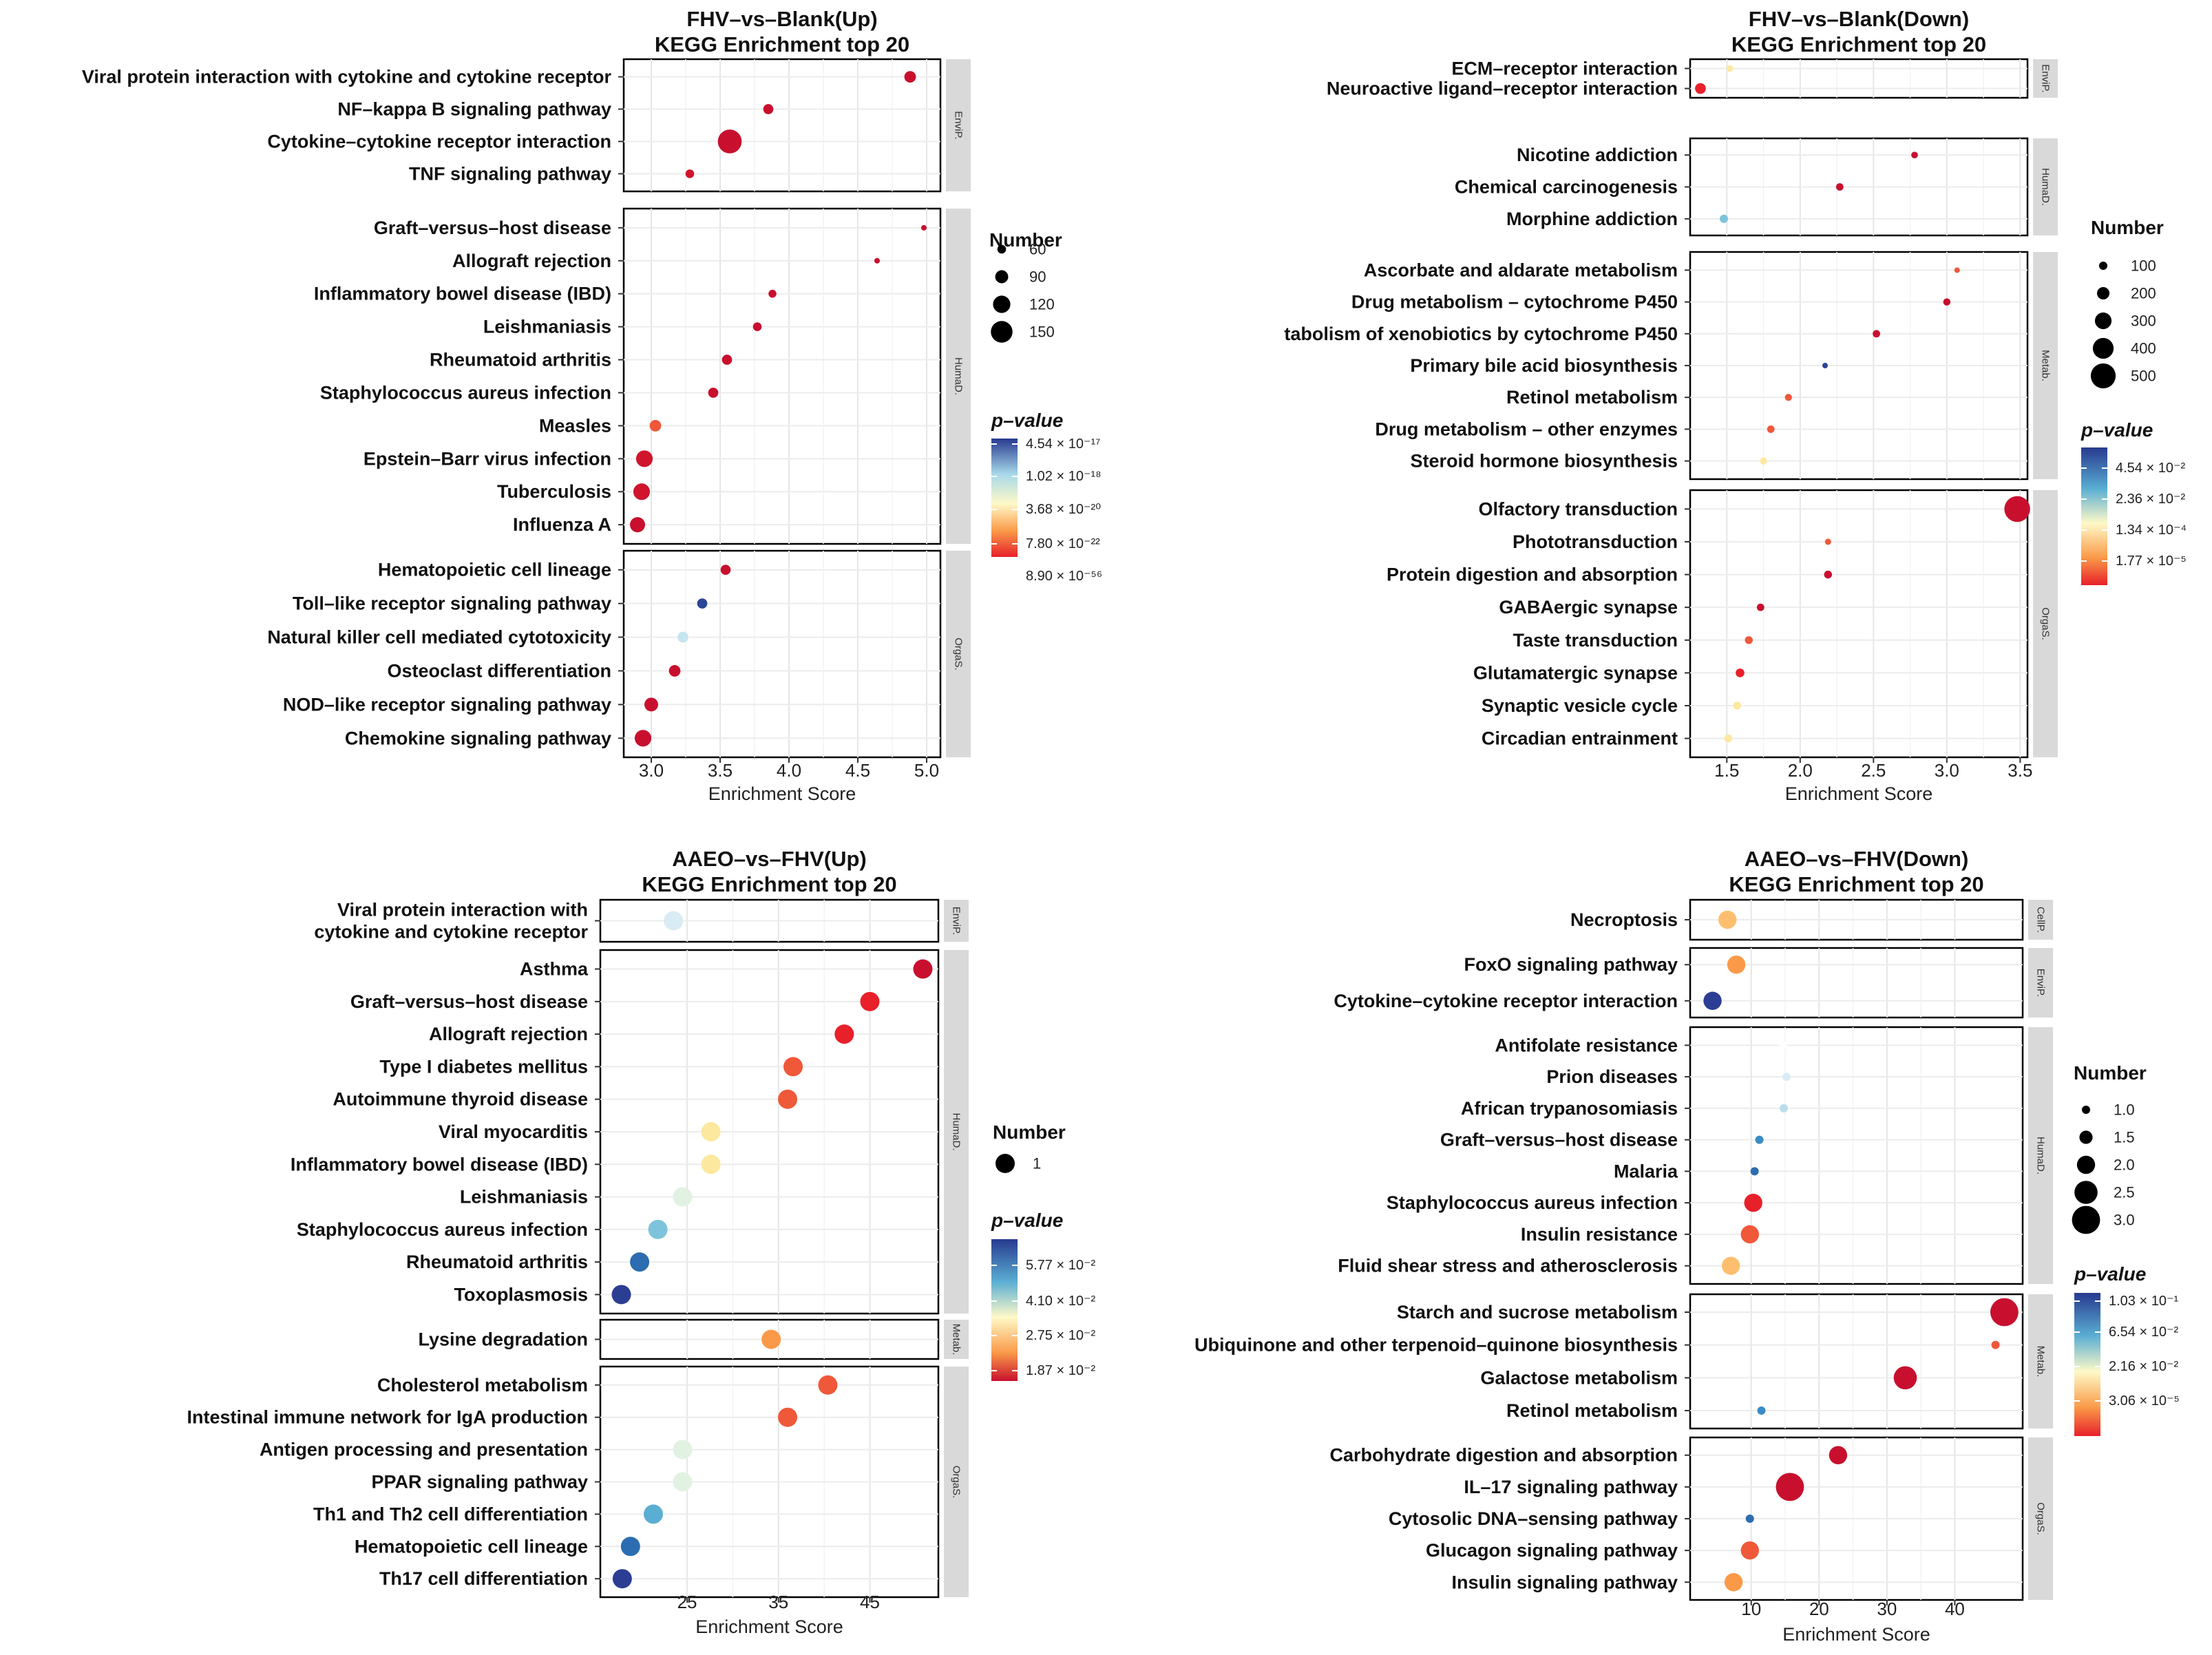  I want to click on y-tick-label: Autoimmune thyroid disease, so click(460, 1099).